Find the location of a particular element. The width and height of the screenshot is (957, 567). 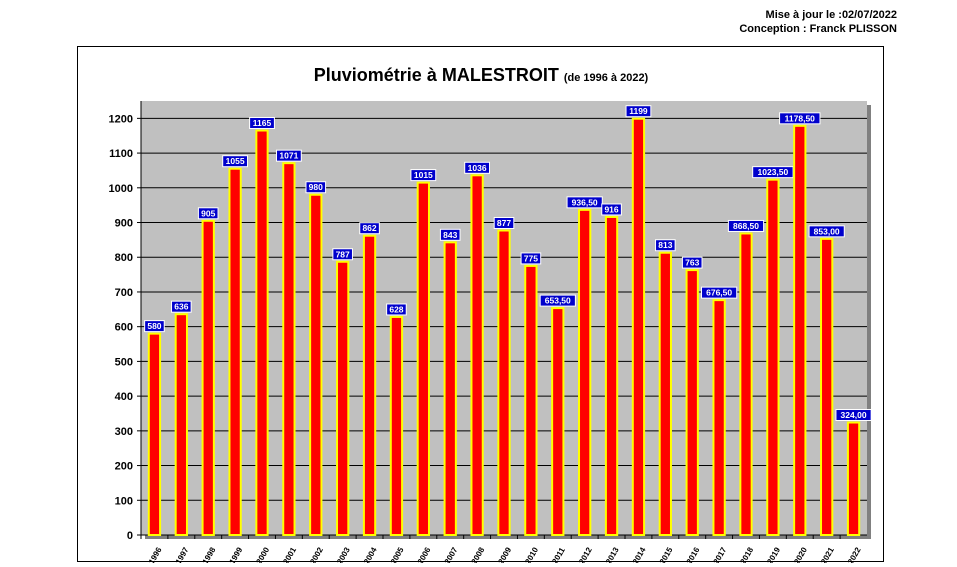

x-tick-label: 2009 is located at coordinates (504, 554).